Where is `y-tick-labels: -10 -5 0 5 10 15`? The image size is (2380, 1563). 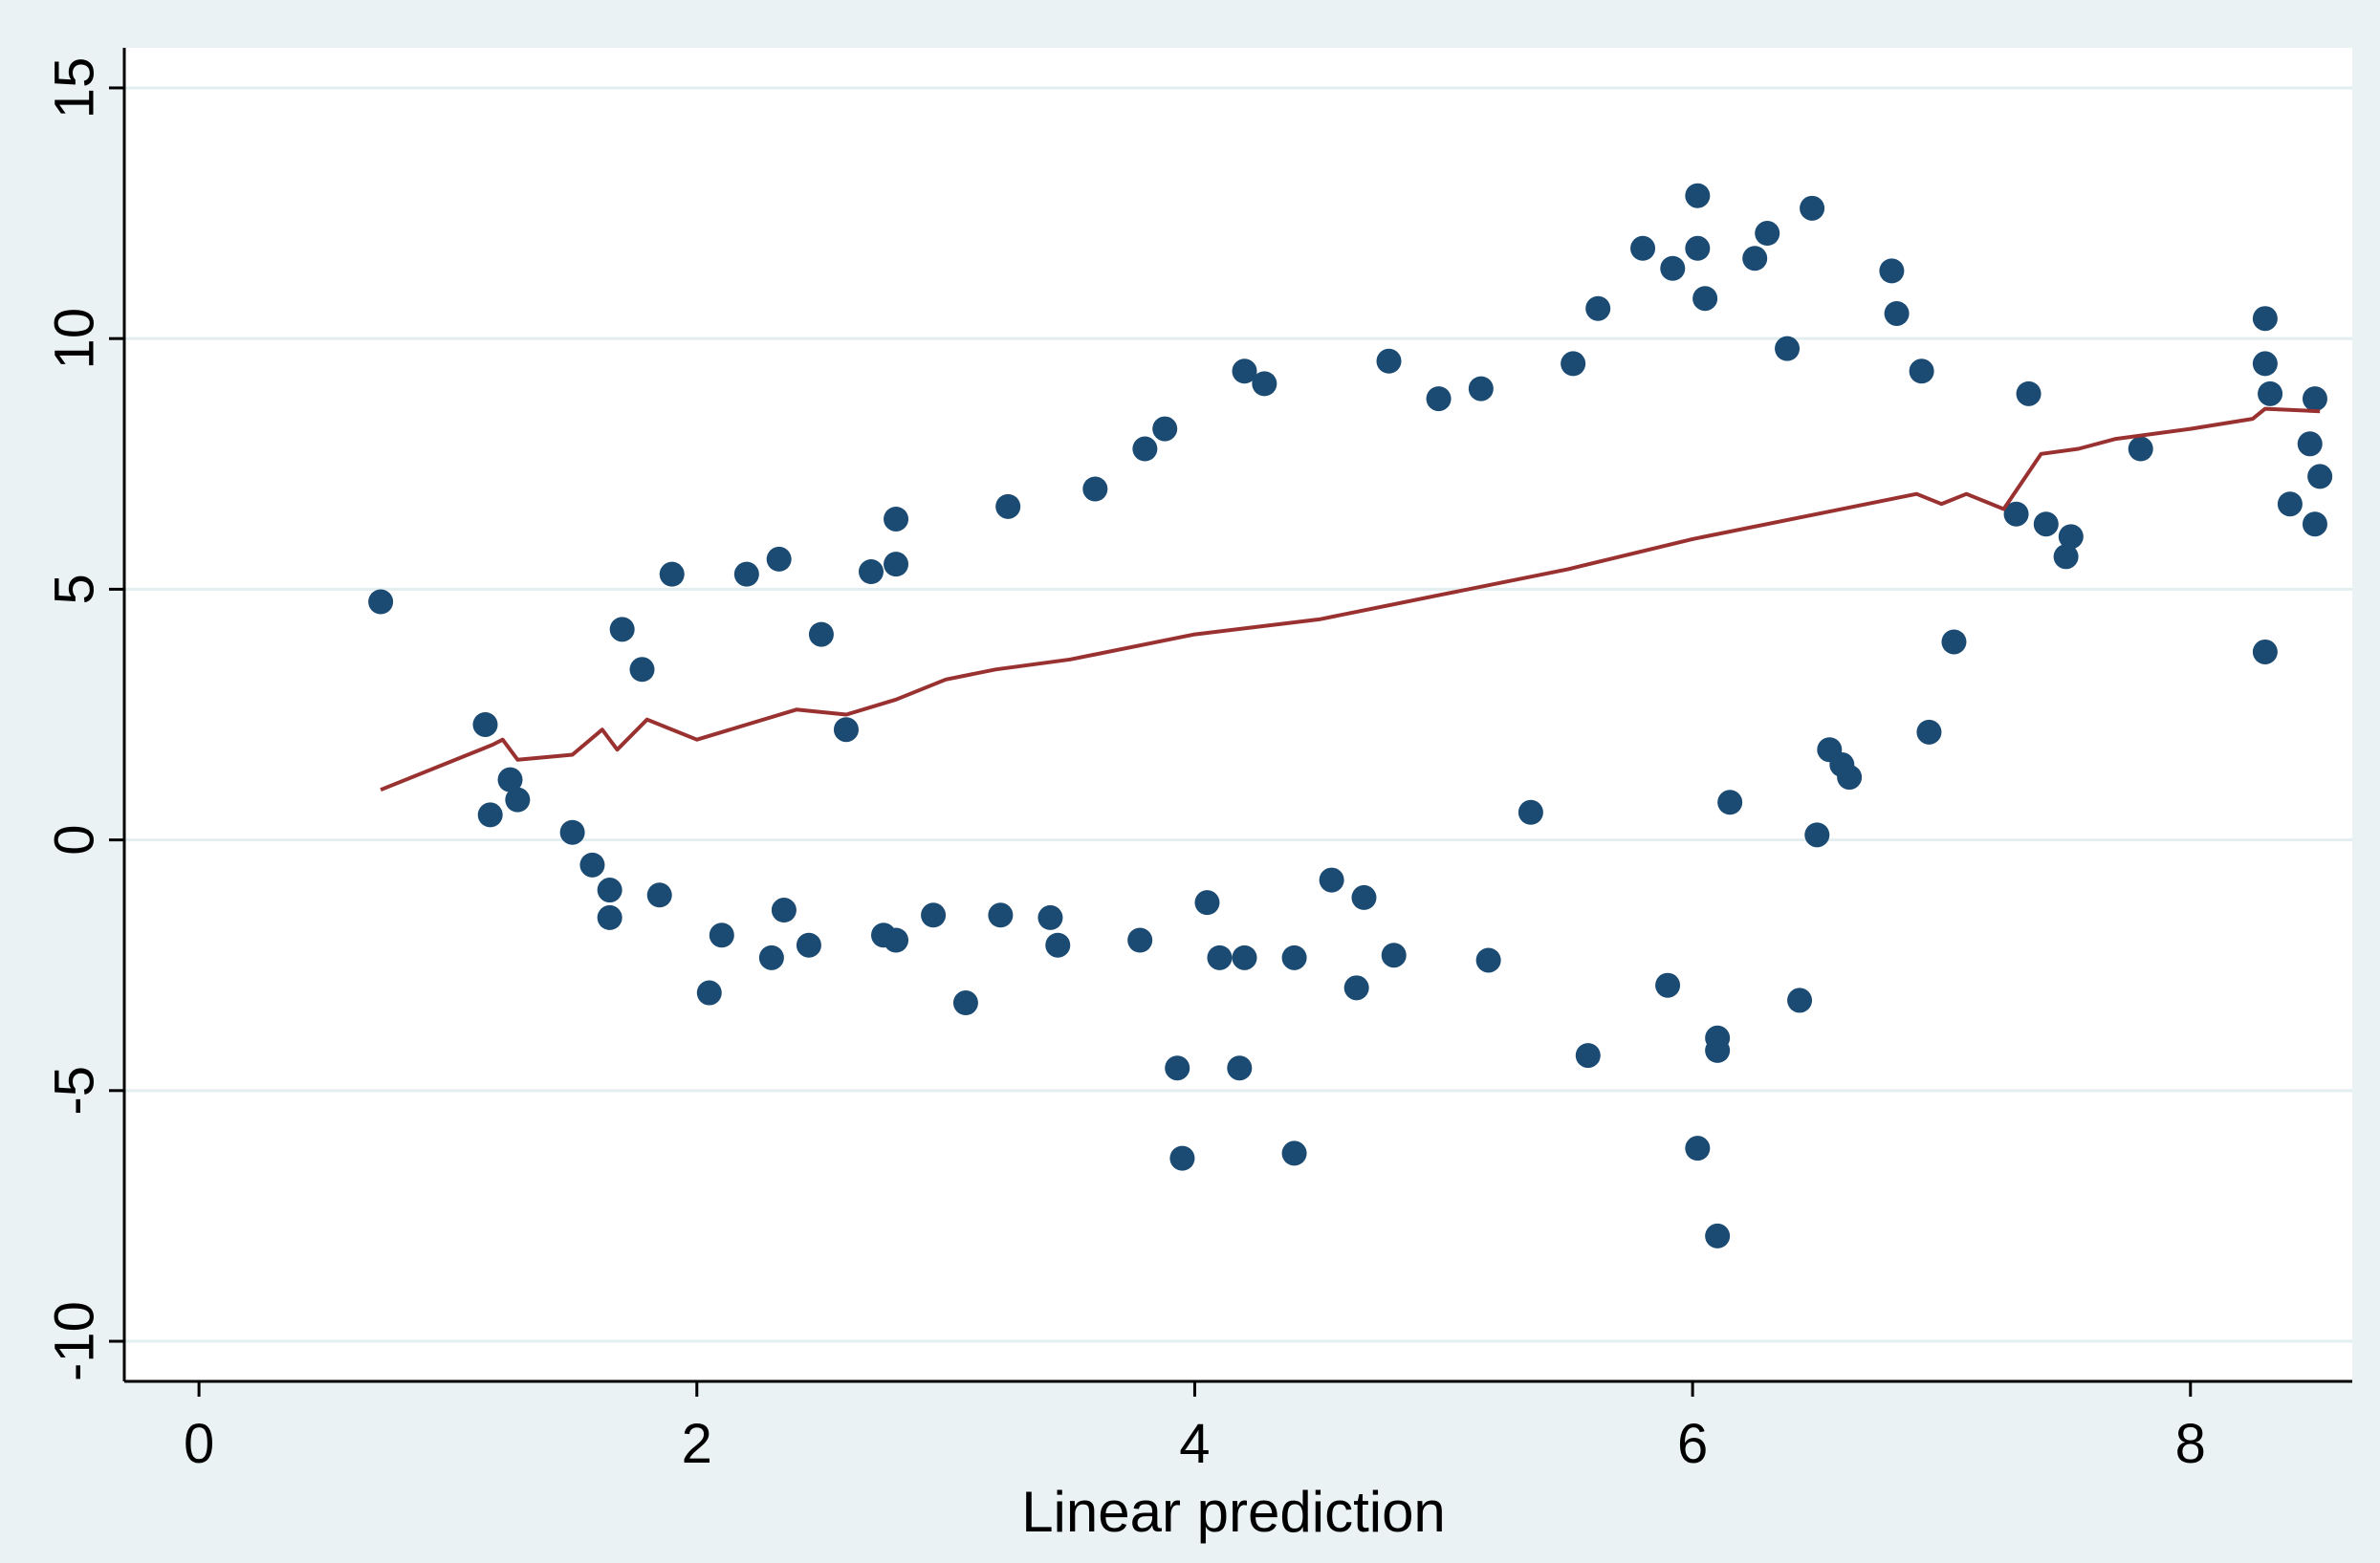 y-tick-labels: -10 -5 0 5 10 15 is located at coordinates (75, 719).